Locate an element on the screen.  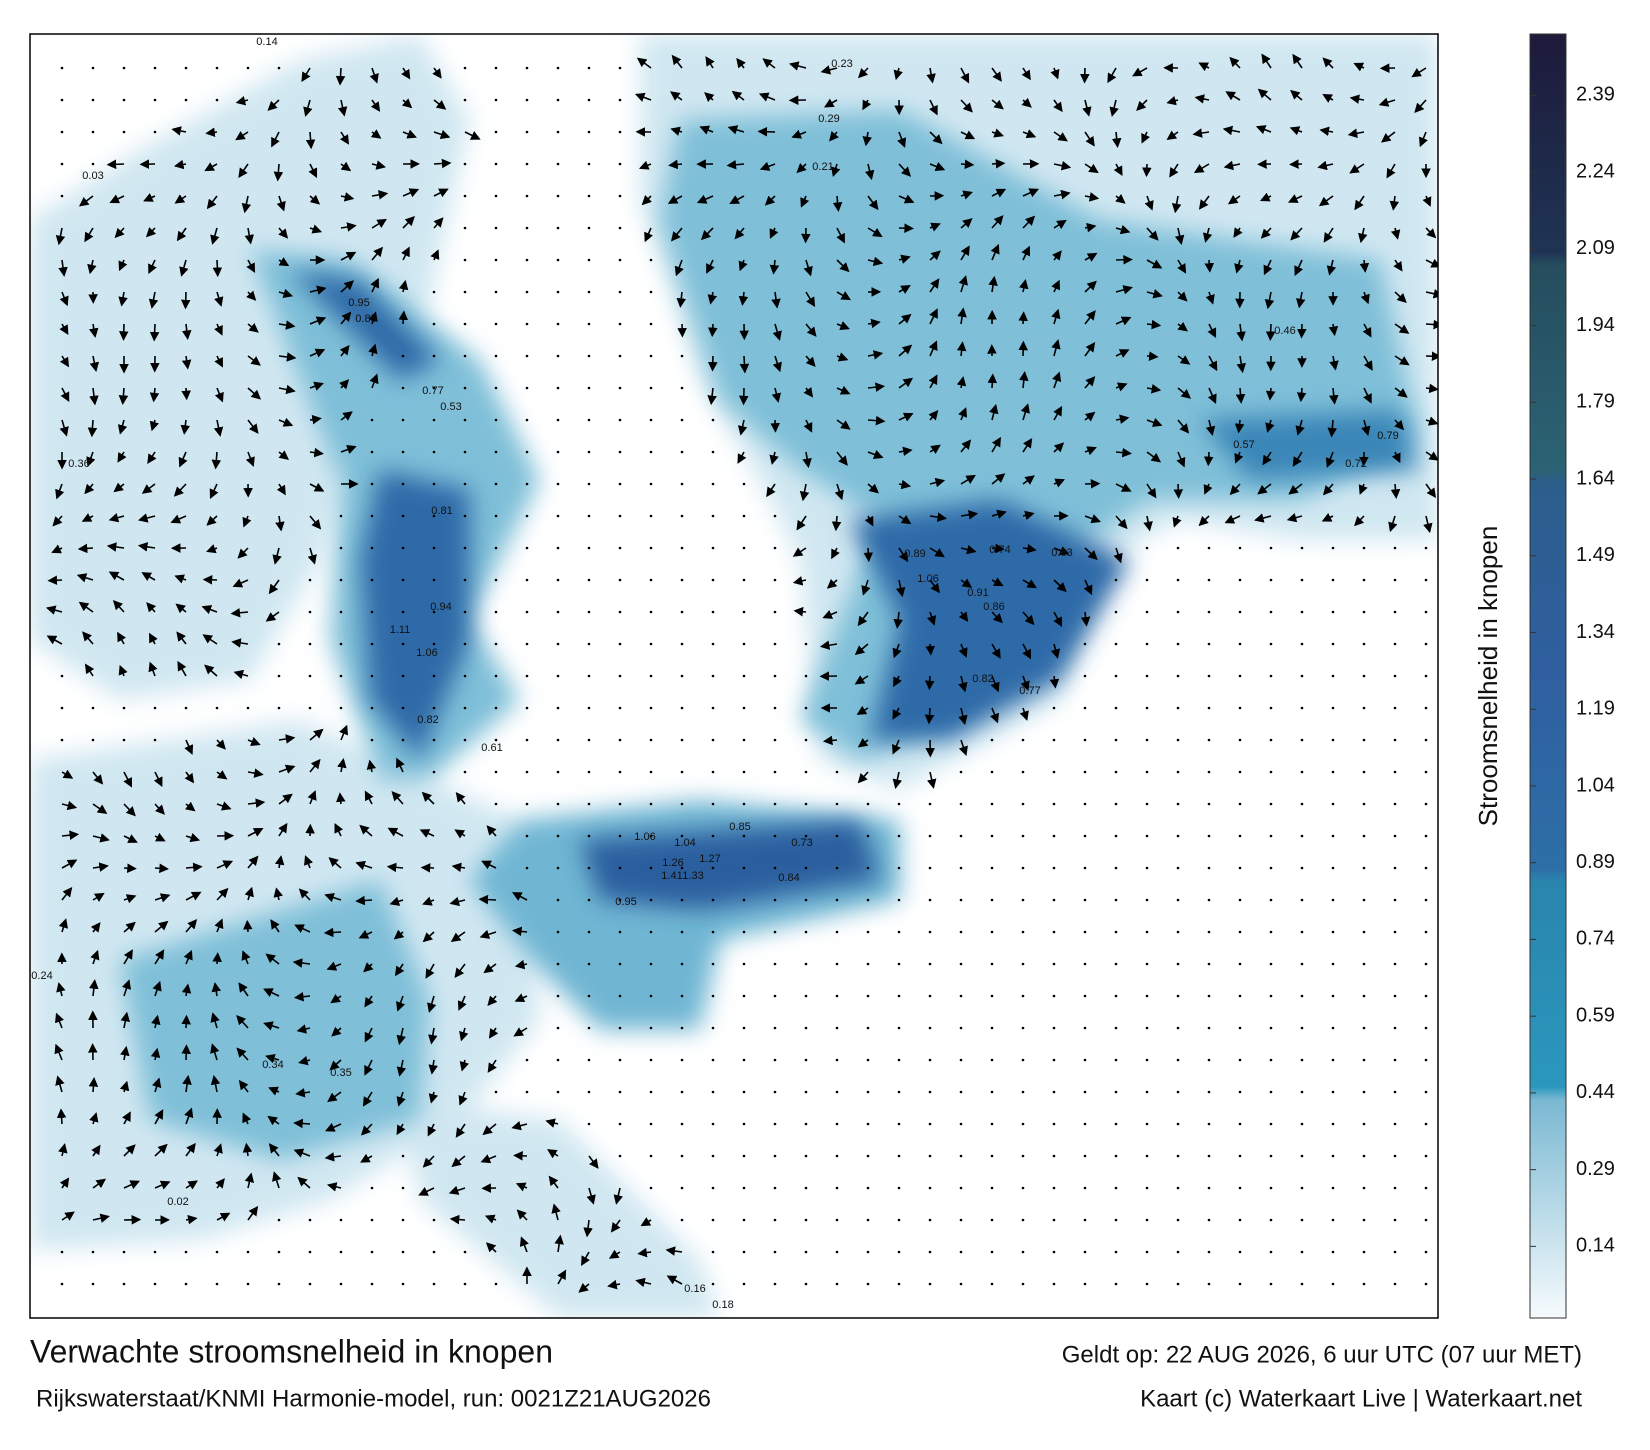
colorbar-tick-label: 0.44 is located at coordinates (1595, 1092).